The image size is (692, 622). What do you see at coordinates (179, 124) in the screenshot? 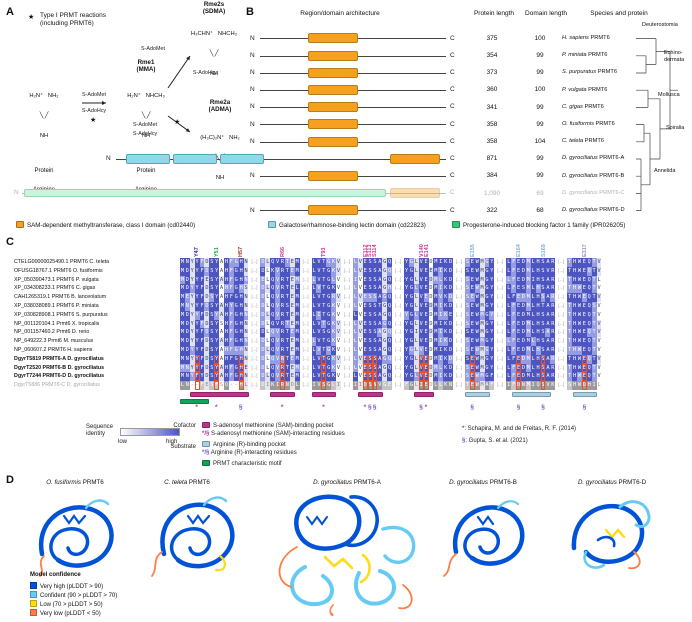
I see `arrow-adma` at bounding box center [179, 124].